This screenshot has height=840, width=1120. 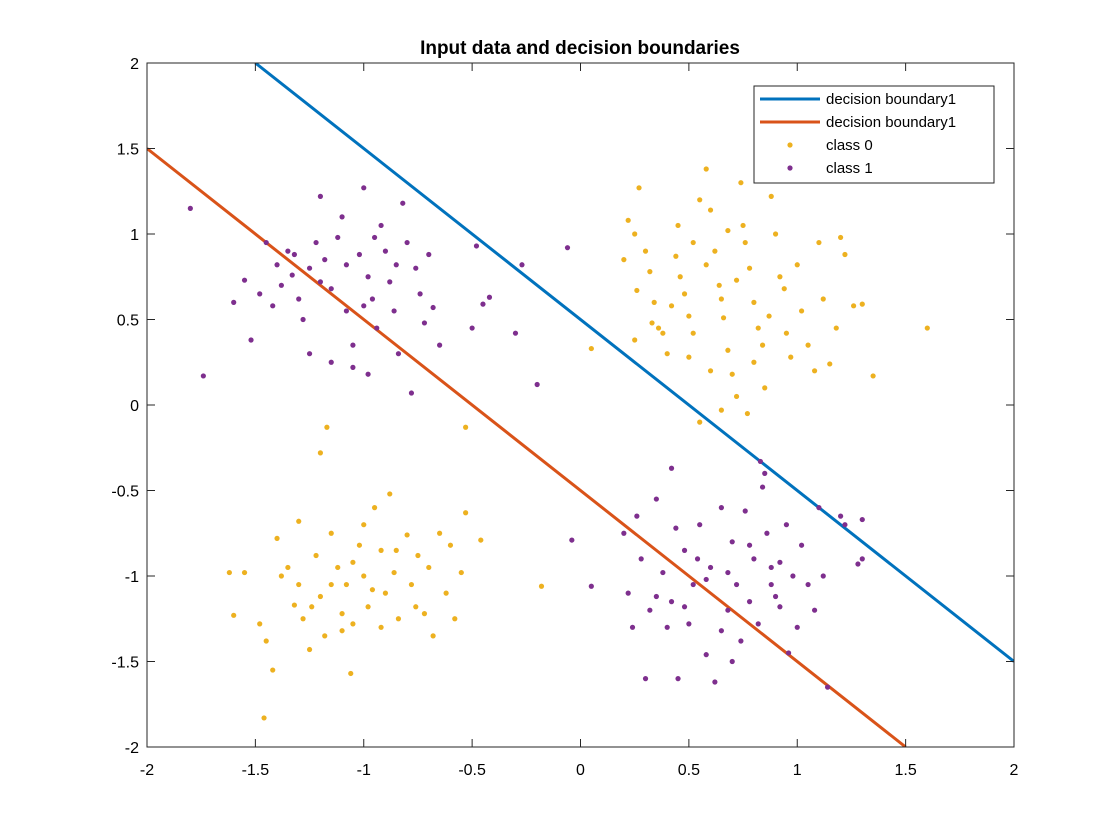 I want to click on legend-label: decision boundary1, so click(x=891, y=99).